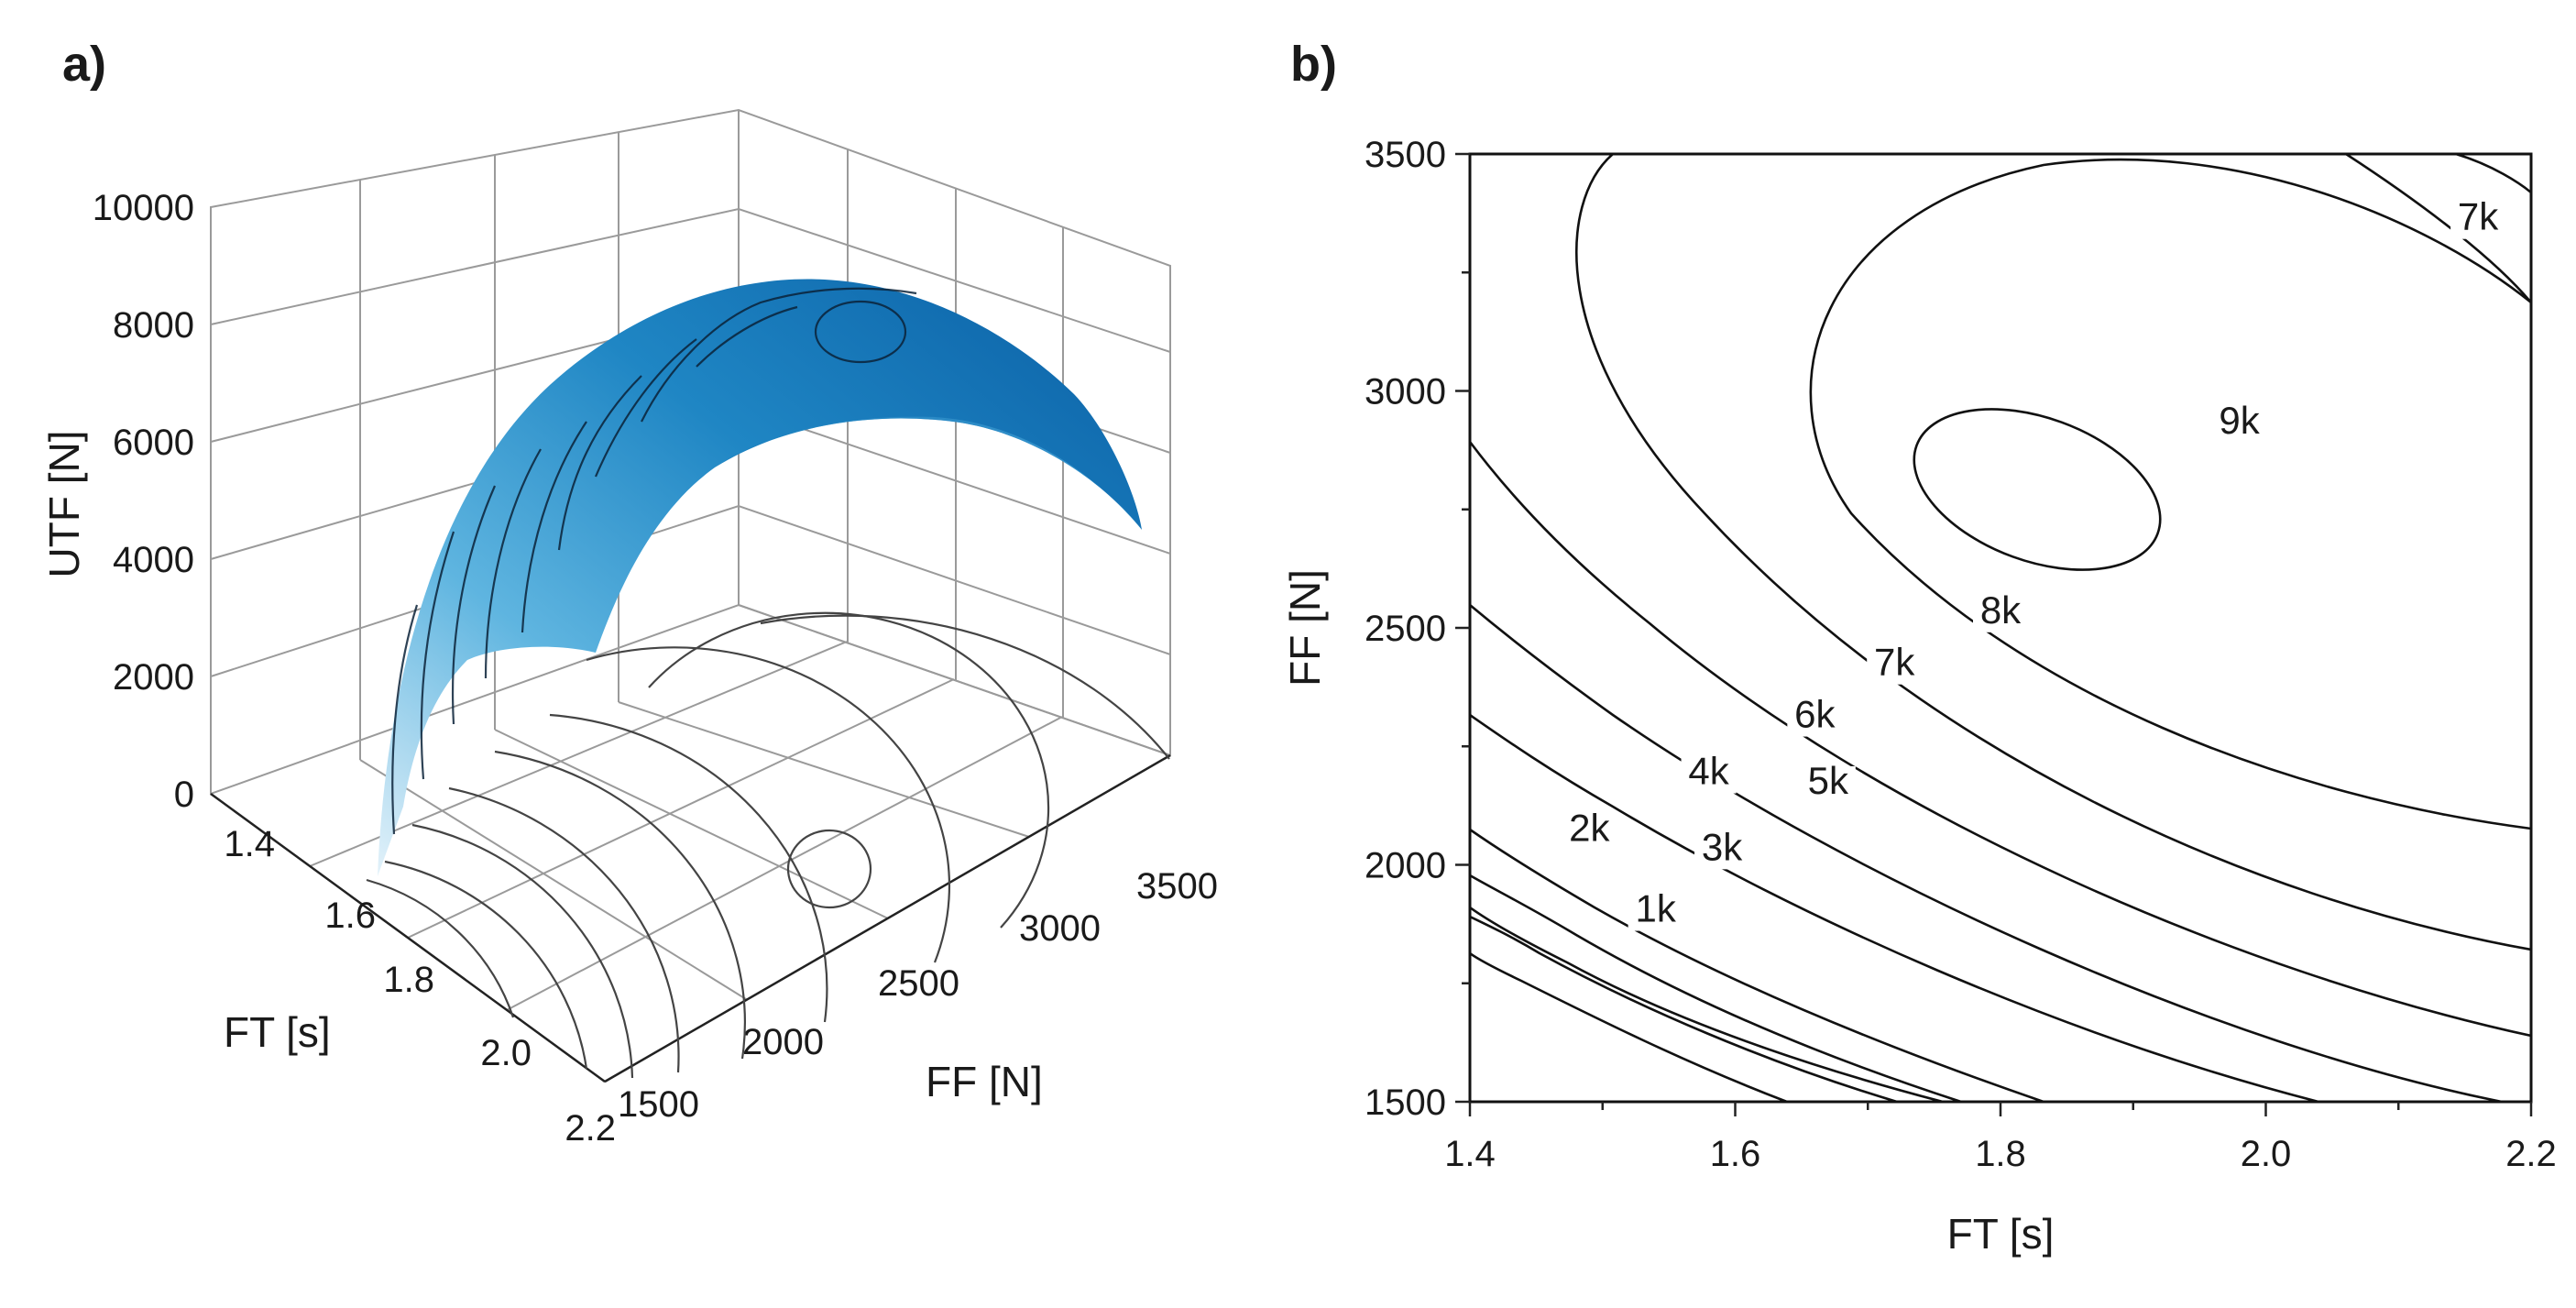 This screenshot has width=2576, height=1308. Describe the element at coordinates (1708, 771) in the screenshot. I see `contour-label: 4k` at that location.